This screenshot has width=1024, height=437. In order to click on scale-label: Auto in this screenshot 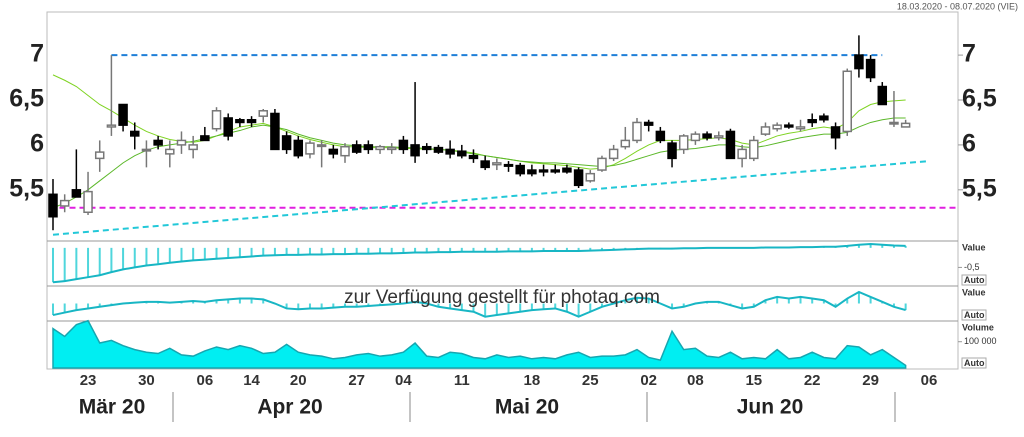, I will do `click(974, 363)`.